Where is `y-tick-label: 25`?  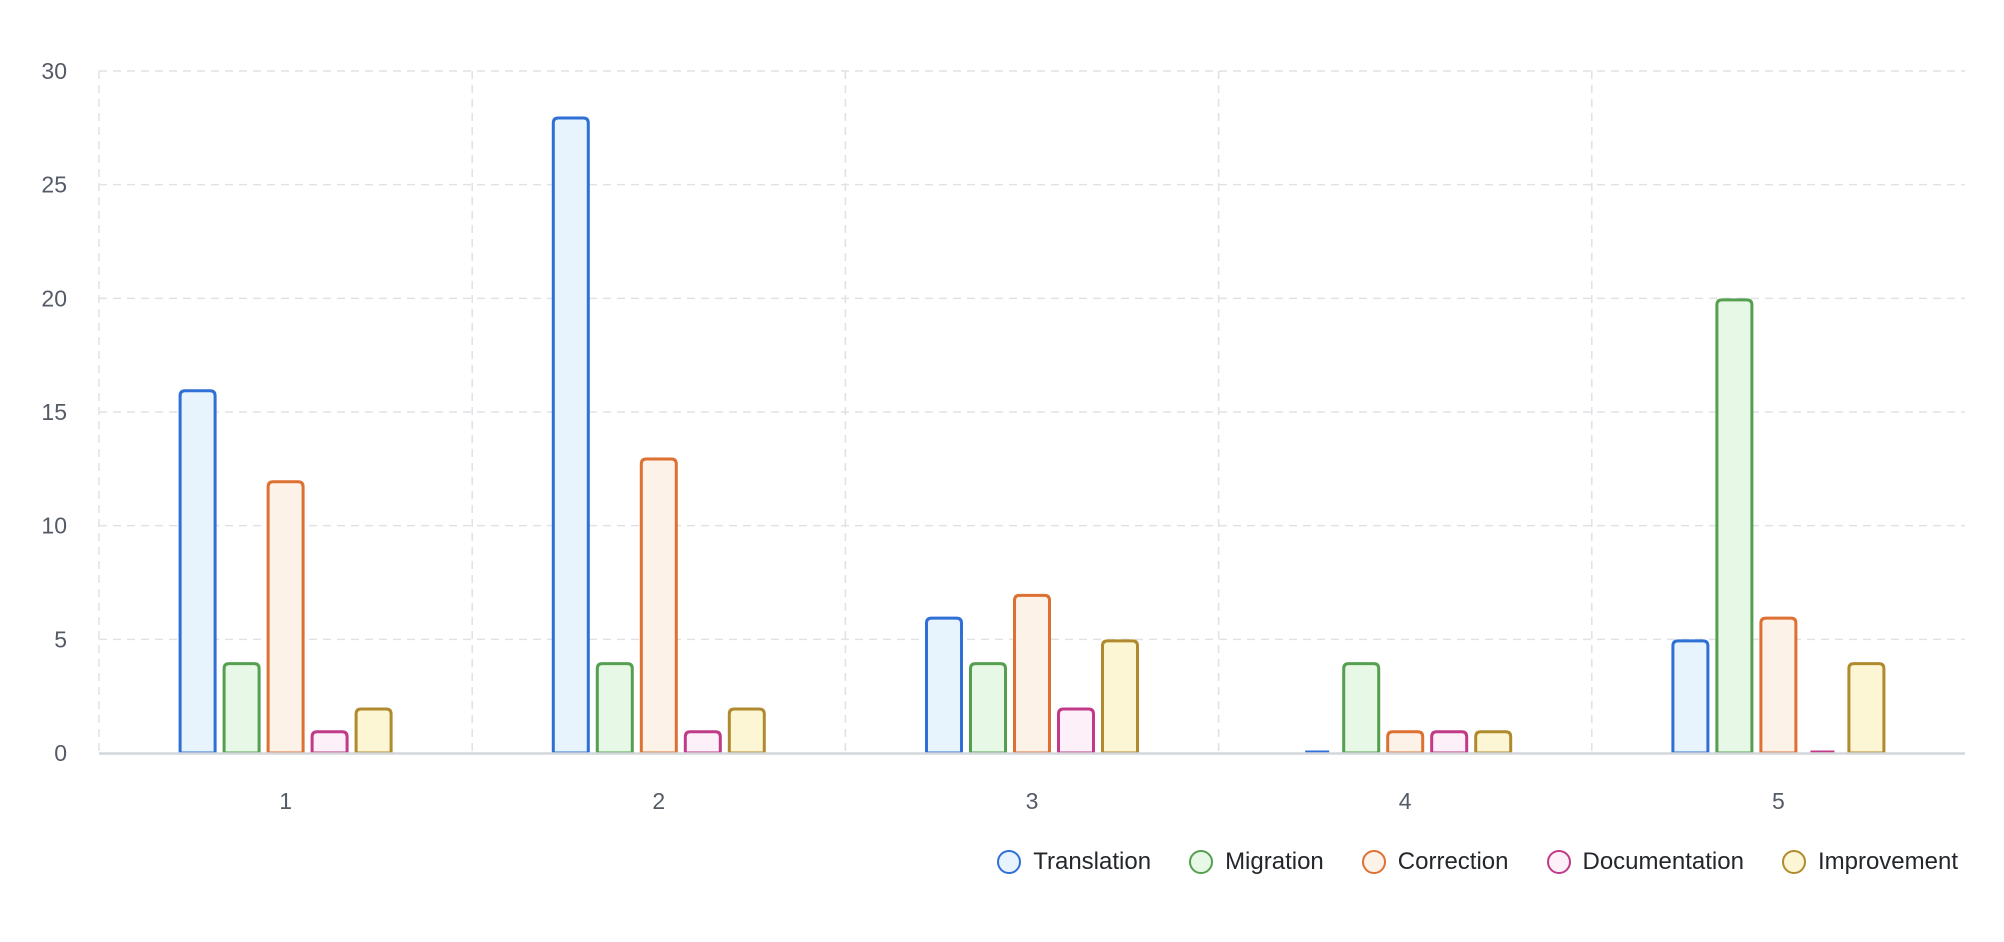
y-tick-label: 25 is located at coordinates (54, 185).